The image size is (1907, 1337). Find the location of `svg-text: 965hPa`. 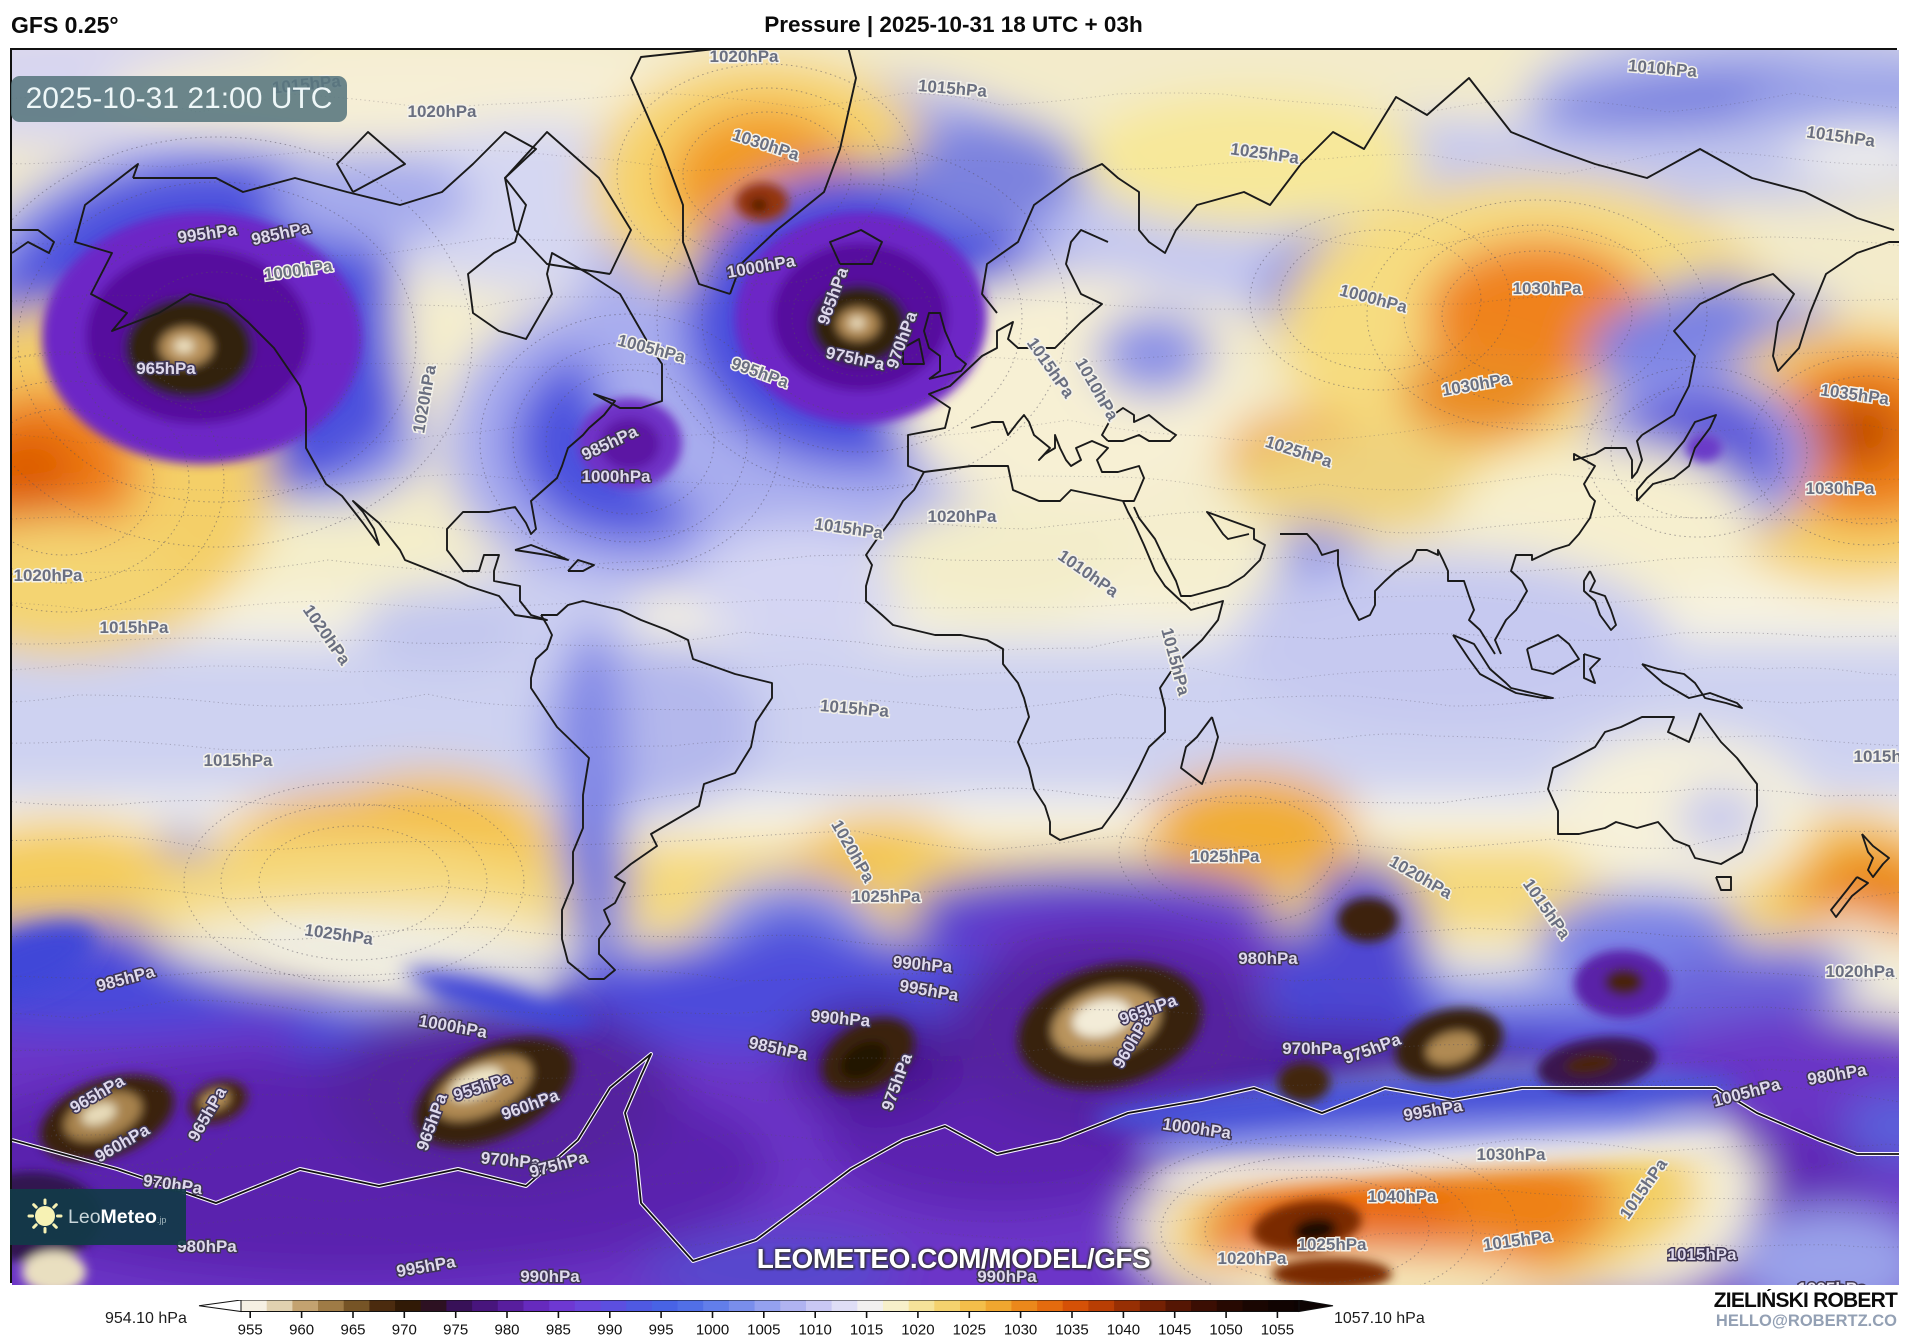

svg-text: 965hPa is located at coordinates (166, 368).